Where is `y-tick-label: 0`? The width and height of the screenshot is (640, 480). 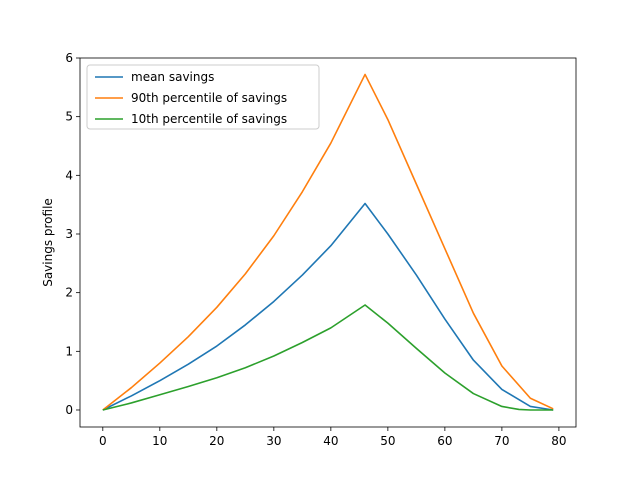
y-tick-label: 0 is located at coordinates (69, 410).